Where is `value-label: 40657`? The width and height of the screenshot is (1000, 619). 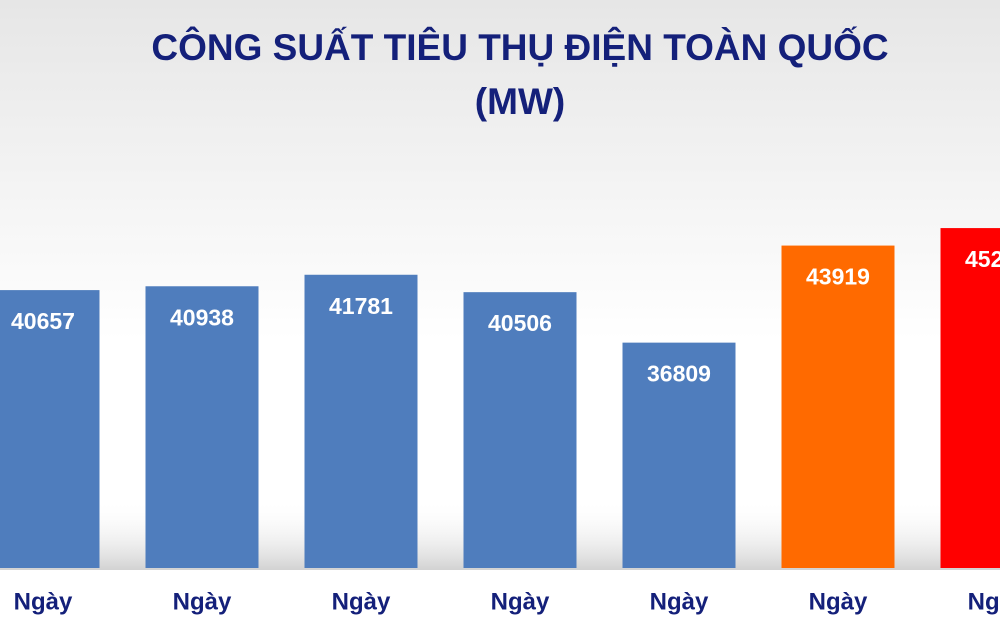 value-label: 40657 is located at coordinates (43, 321).